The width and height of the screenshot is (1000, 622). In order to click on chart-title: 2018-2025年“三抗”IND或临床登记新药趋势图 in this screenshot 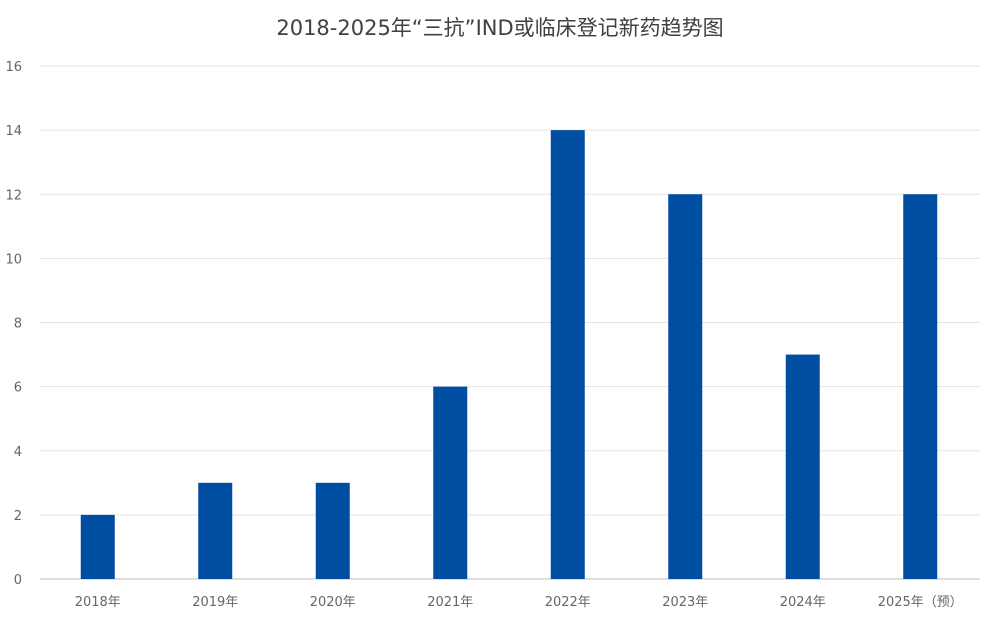, I will do `click(500, 28)`.